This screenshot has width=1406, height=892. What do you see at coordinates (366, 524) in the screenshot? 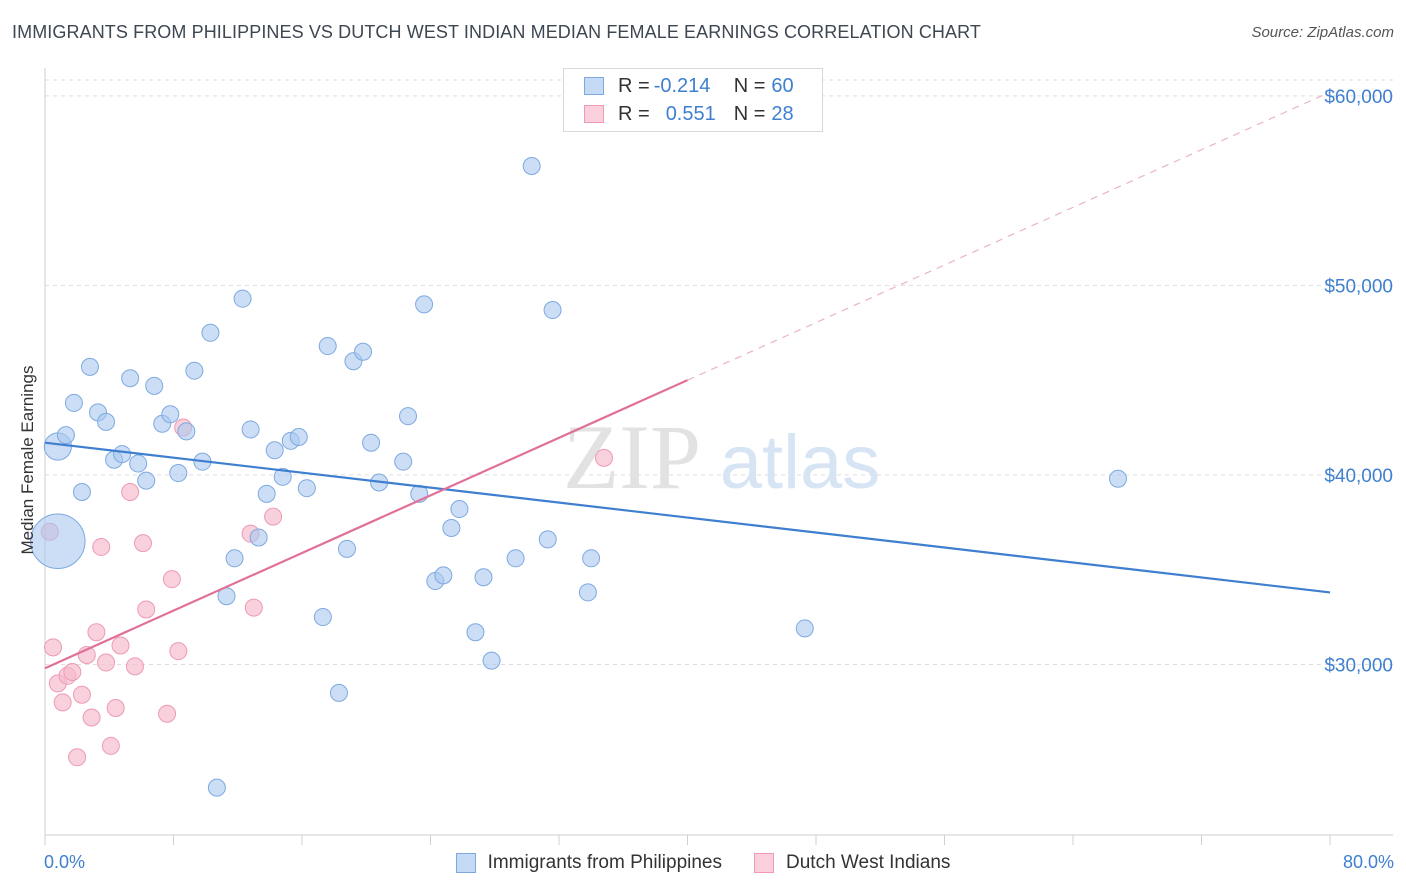
I see `dutch-trend-line` at bounding box center [366, 524].